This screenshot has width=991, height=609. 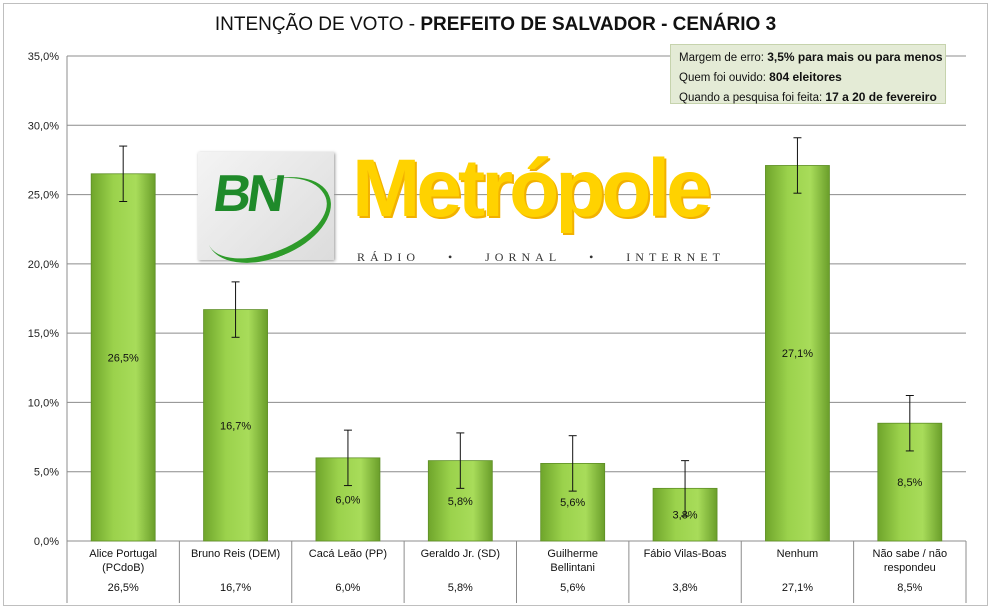 I want to click on info-sample: Quem foi ouvido: 804 eleitores, so click(x=812, y=78).